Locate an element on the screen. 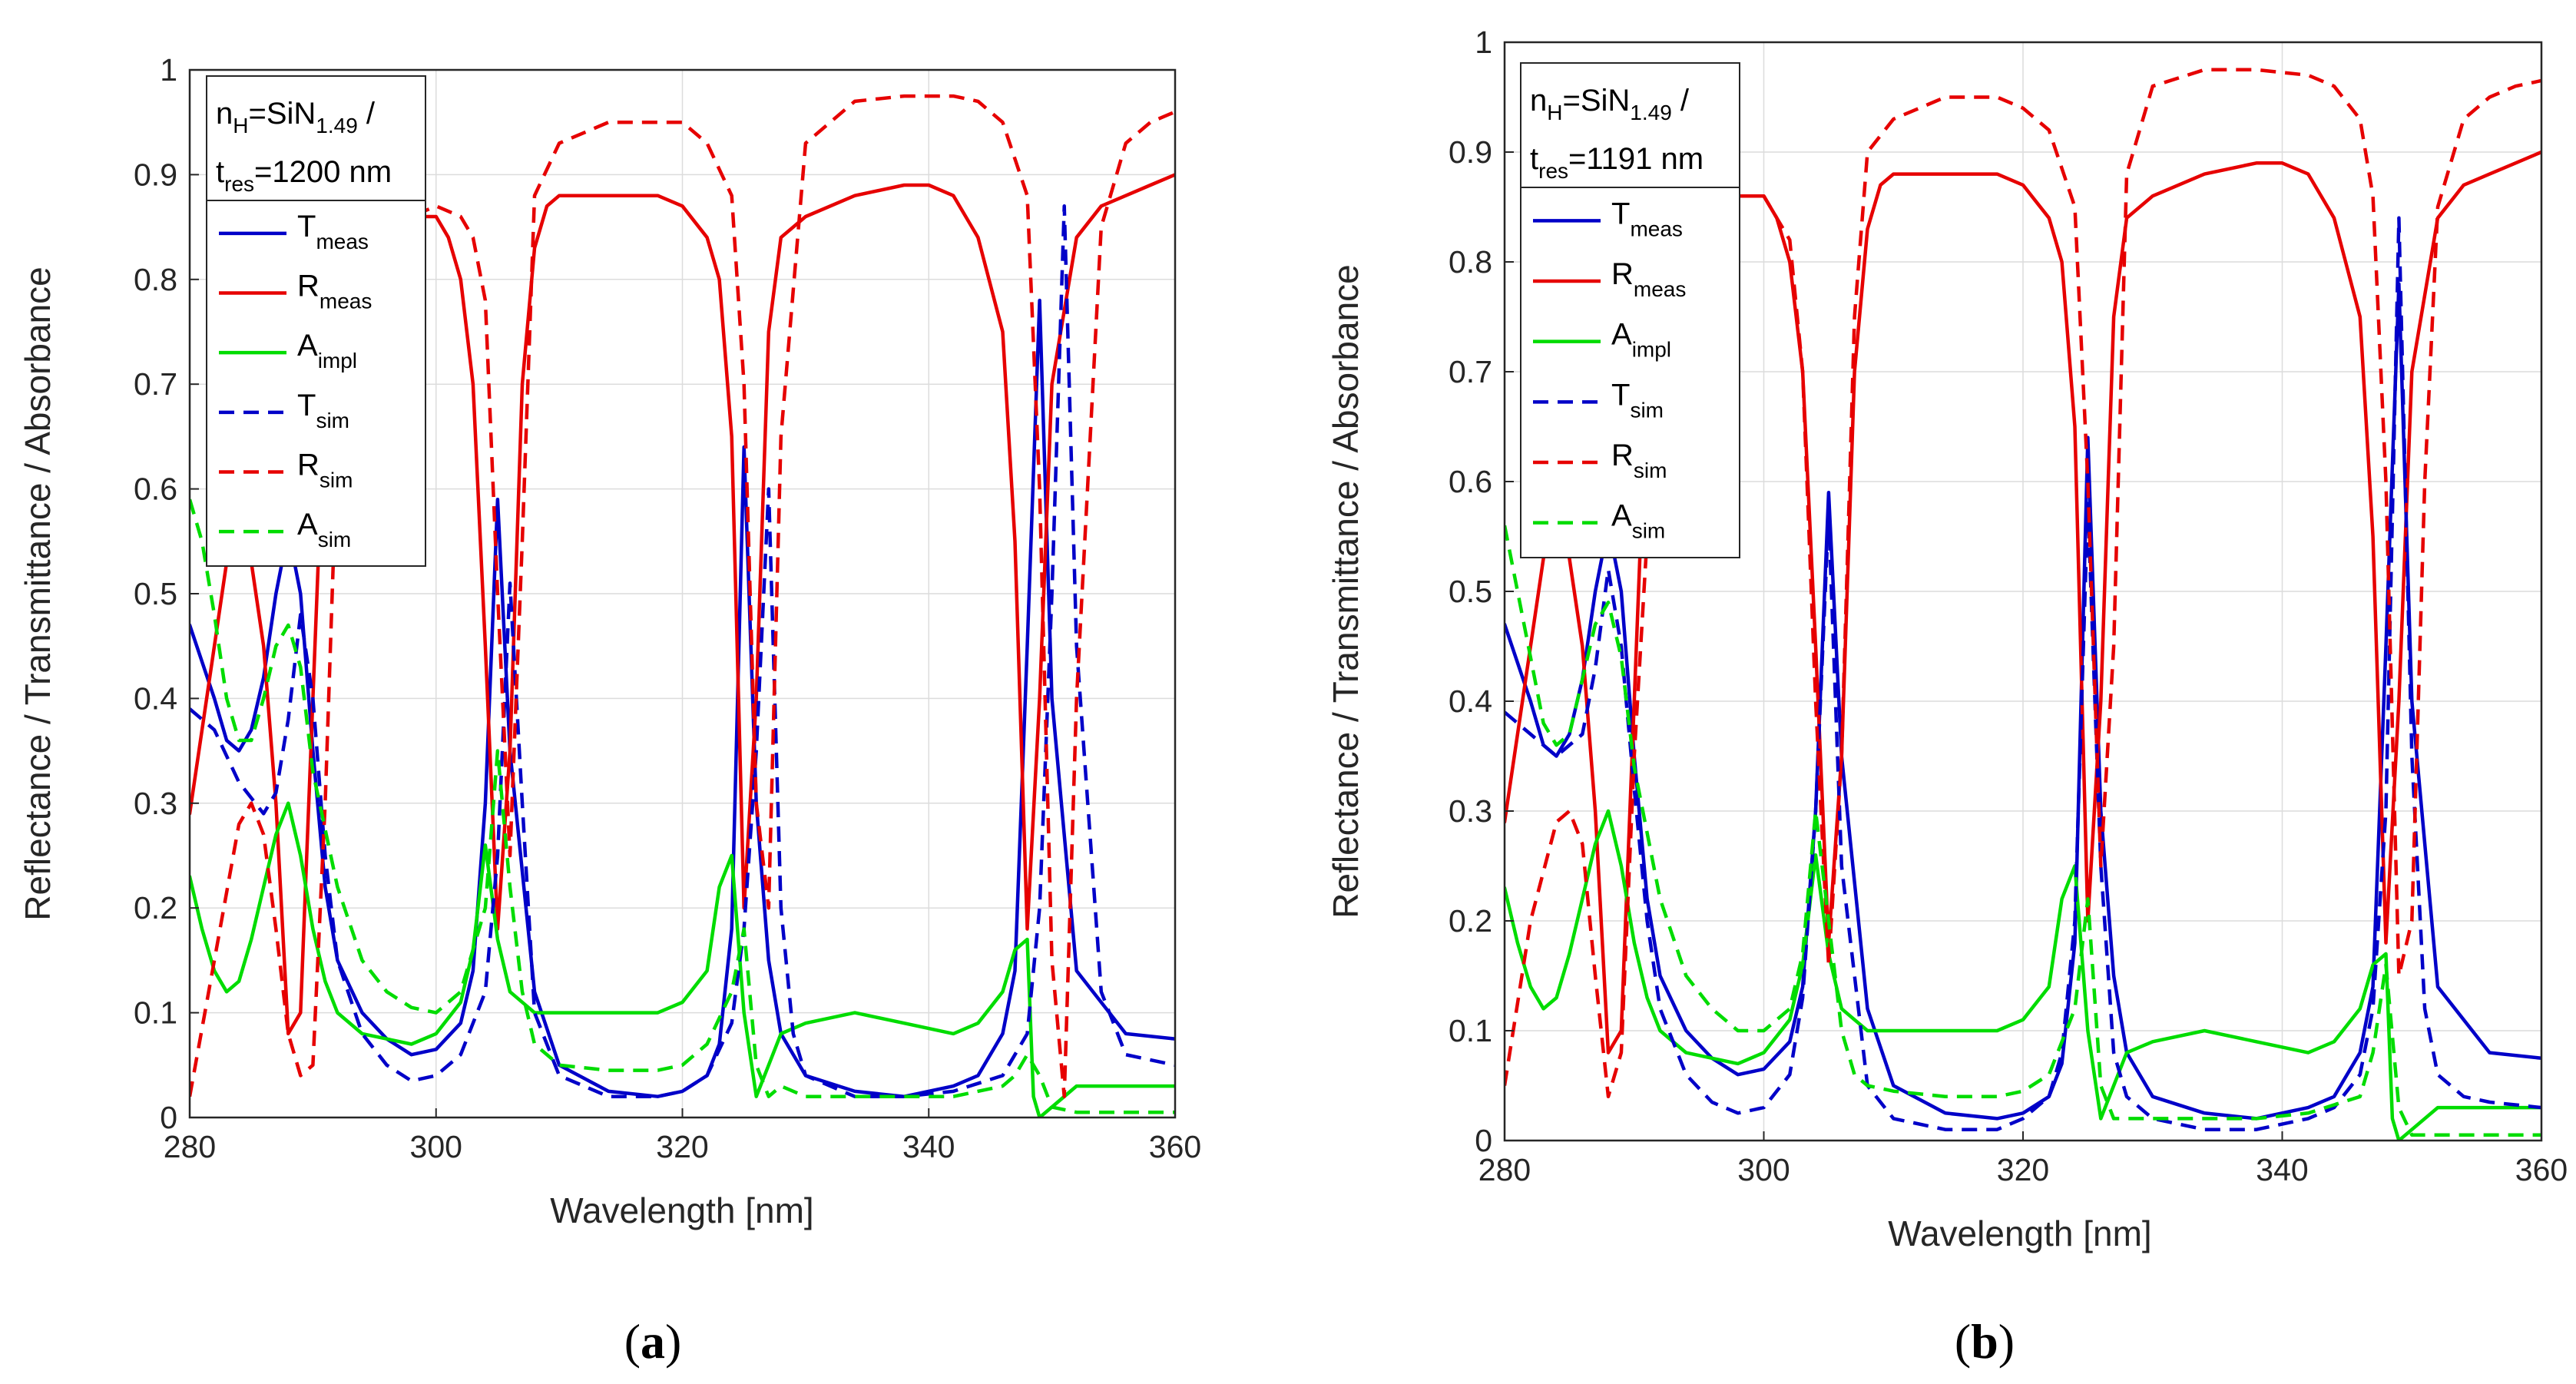  y-tick-label-a: 0.9 is located at coordinates (155, 174).